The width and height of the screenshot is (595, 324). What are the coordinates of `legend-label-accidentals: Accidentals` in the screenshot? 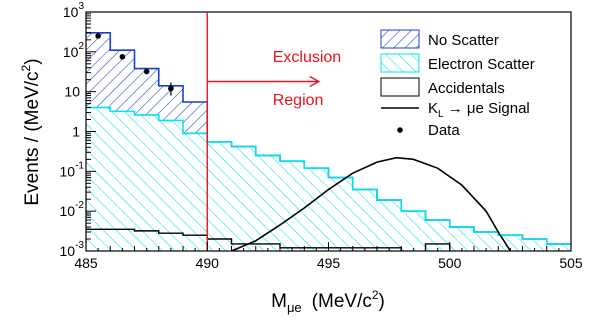 It's located at (466, 88).